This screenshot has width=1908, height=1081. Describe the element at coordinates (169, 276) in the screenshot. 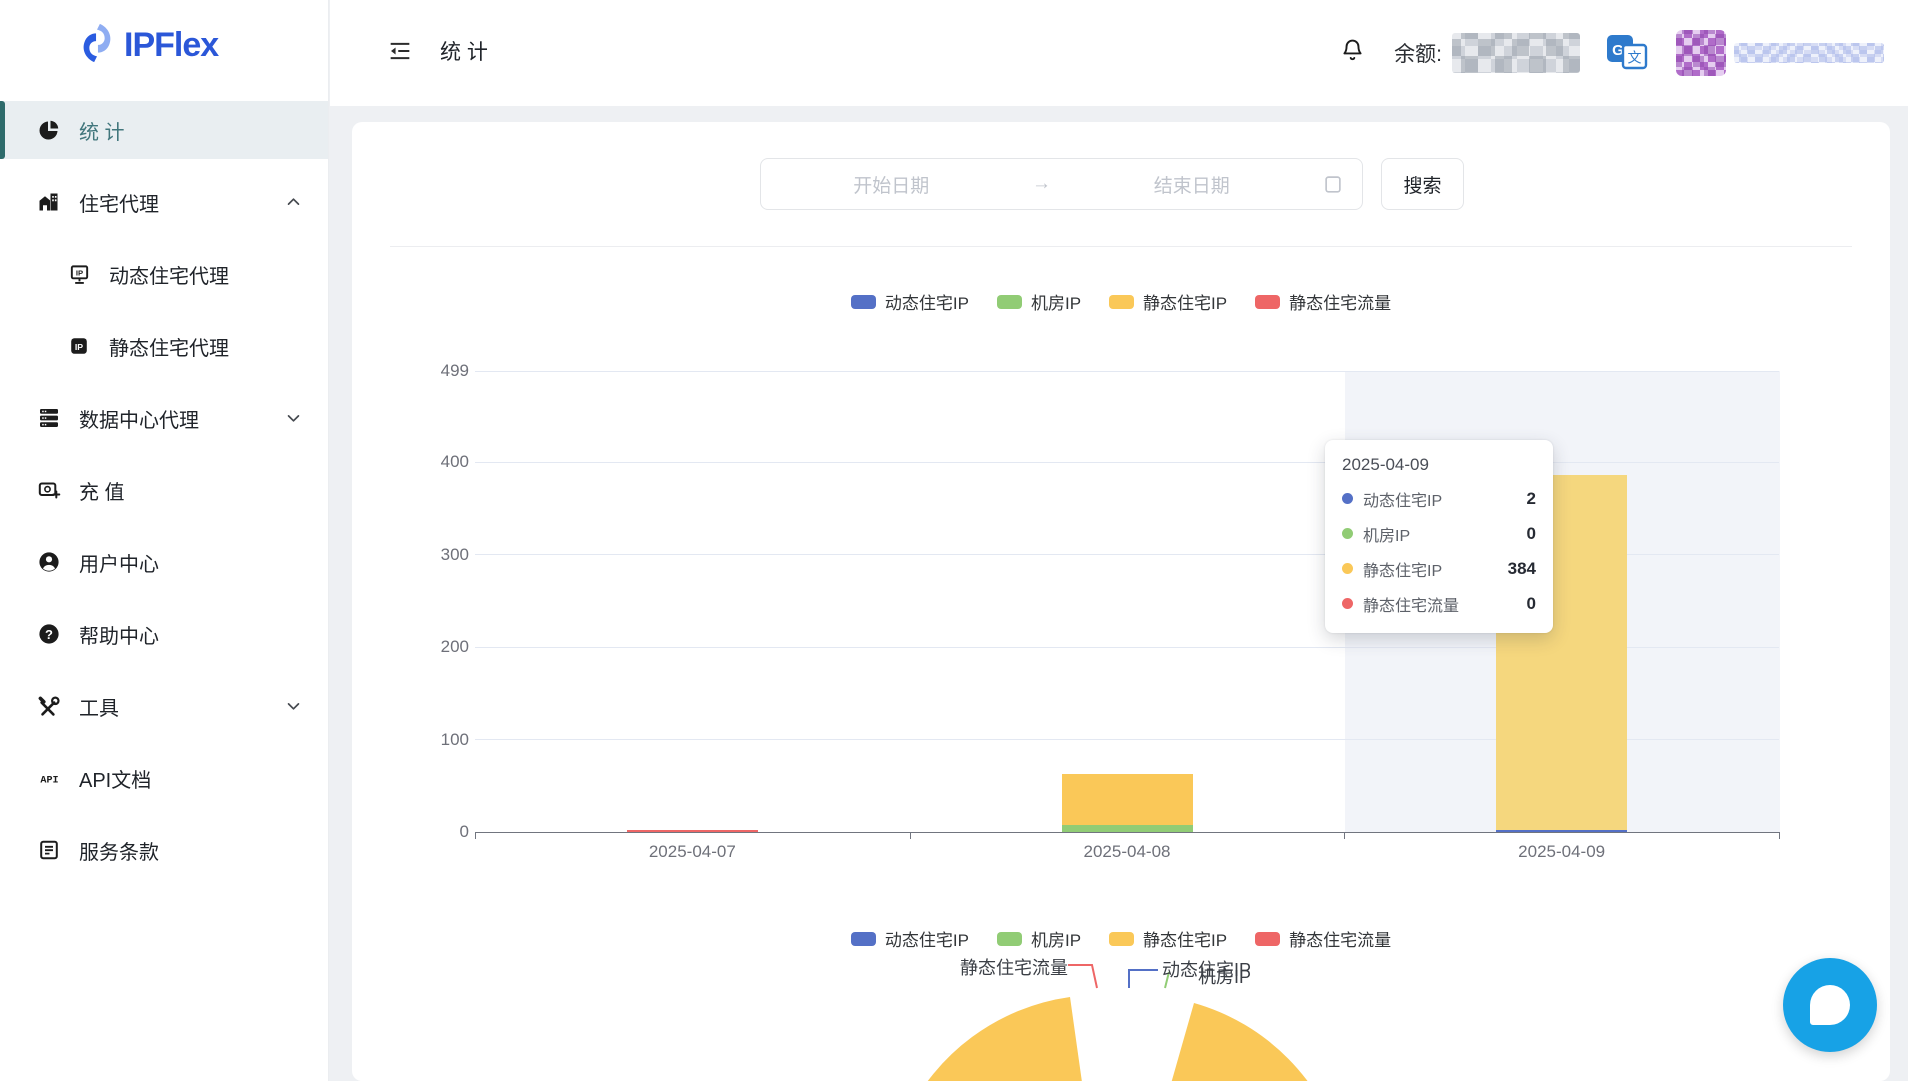

I see `sidebar-item-label: 动态住宅代理` at that location.